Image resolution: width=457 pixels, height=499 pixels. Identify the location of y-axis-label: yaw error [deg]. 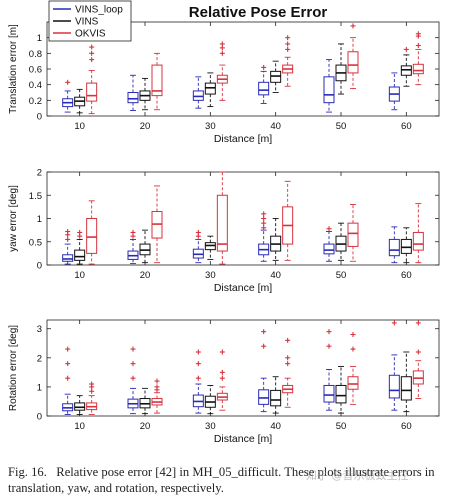
(13, 218).